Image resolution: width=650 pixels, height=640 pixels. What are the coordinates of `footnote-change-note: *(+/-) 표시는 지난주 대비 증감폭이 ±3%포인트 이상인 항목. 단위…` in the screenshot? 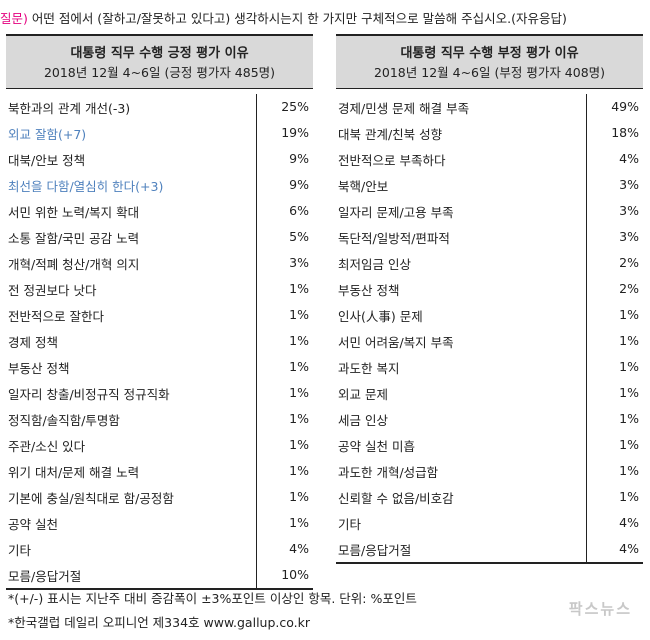 It's located at (212, 598).